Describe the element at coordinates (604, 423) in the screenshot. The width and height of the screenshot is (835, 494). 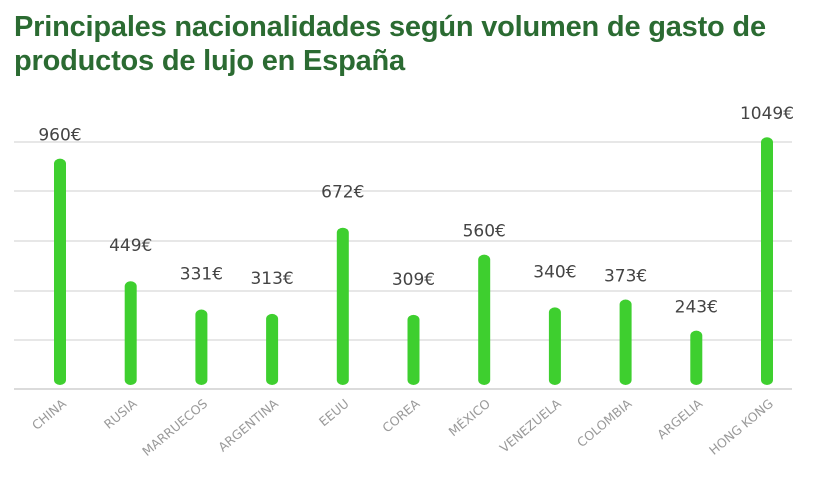
I see `category-label: COLOMBIA` at that location.